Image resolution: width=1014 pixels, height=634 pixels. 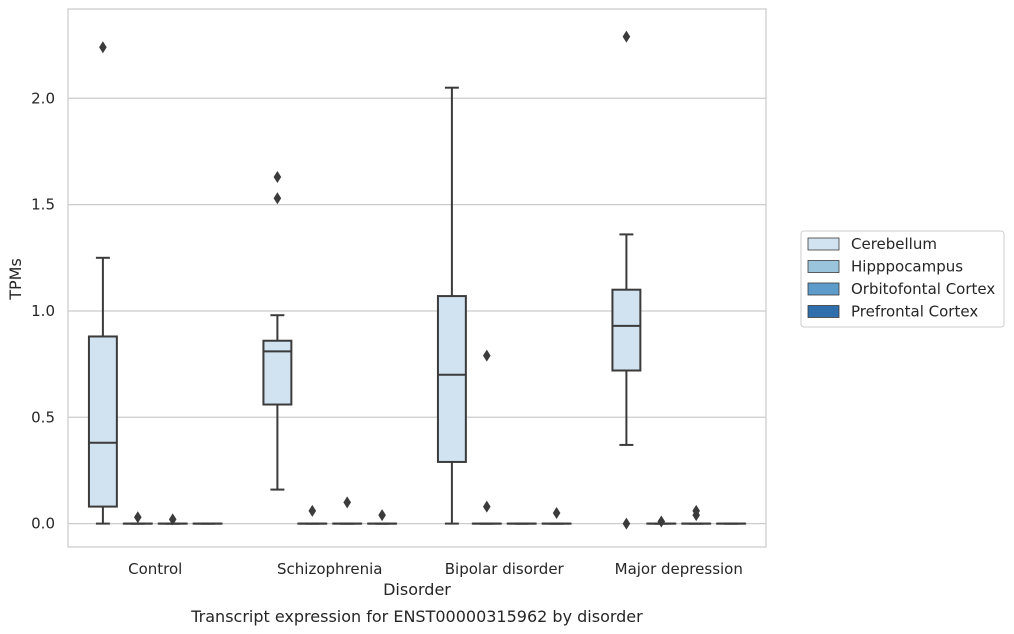 What do you see at coordinates (43, 205) in the screenshot?
I see `y-tick-label: 1.5` at bounding box center [43, 205].